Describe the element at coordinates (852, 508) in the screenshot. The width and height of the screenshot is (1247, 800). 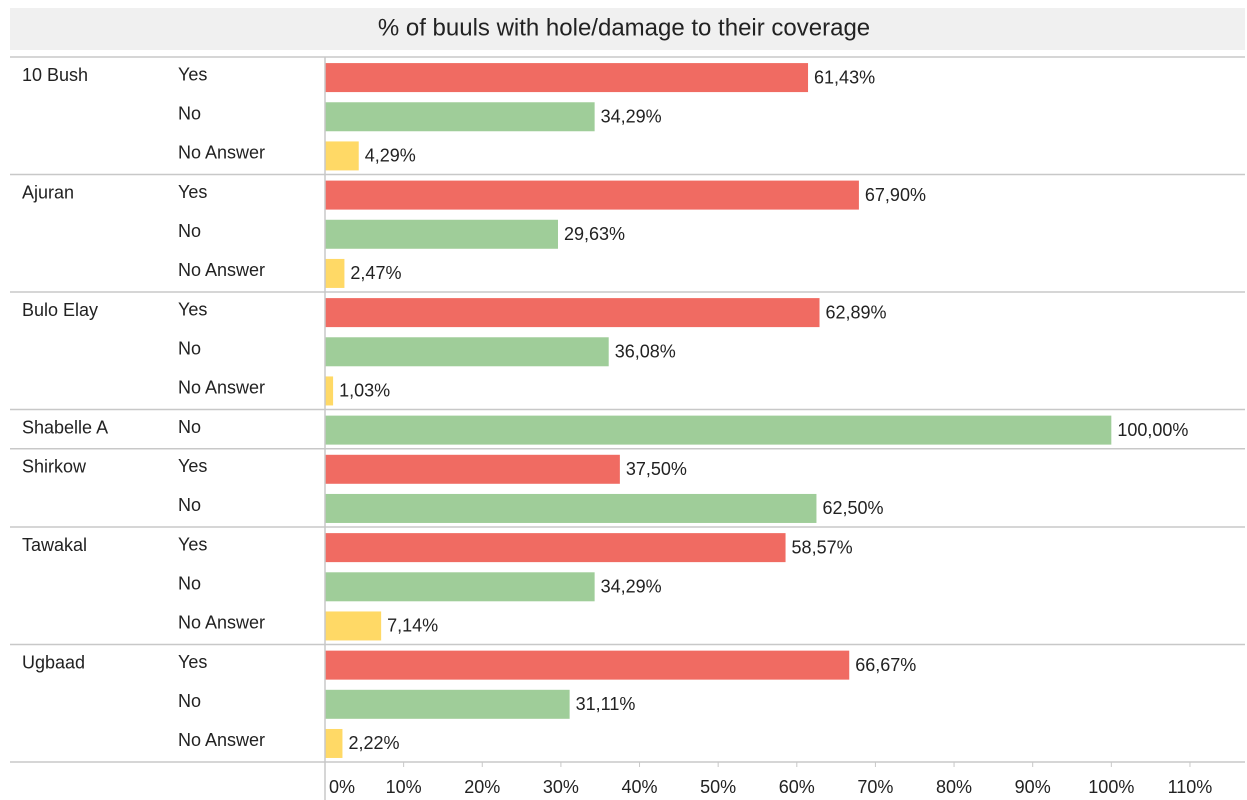
I see `value-label: 62,50%` at that location.